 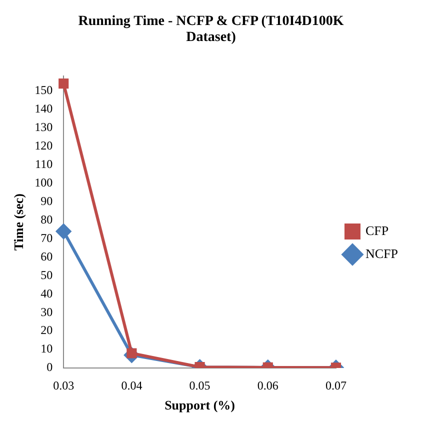 I want to click on y-tick-label: 40, so click(x=46, y=293).